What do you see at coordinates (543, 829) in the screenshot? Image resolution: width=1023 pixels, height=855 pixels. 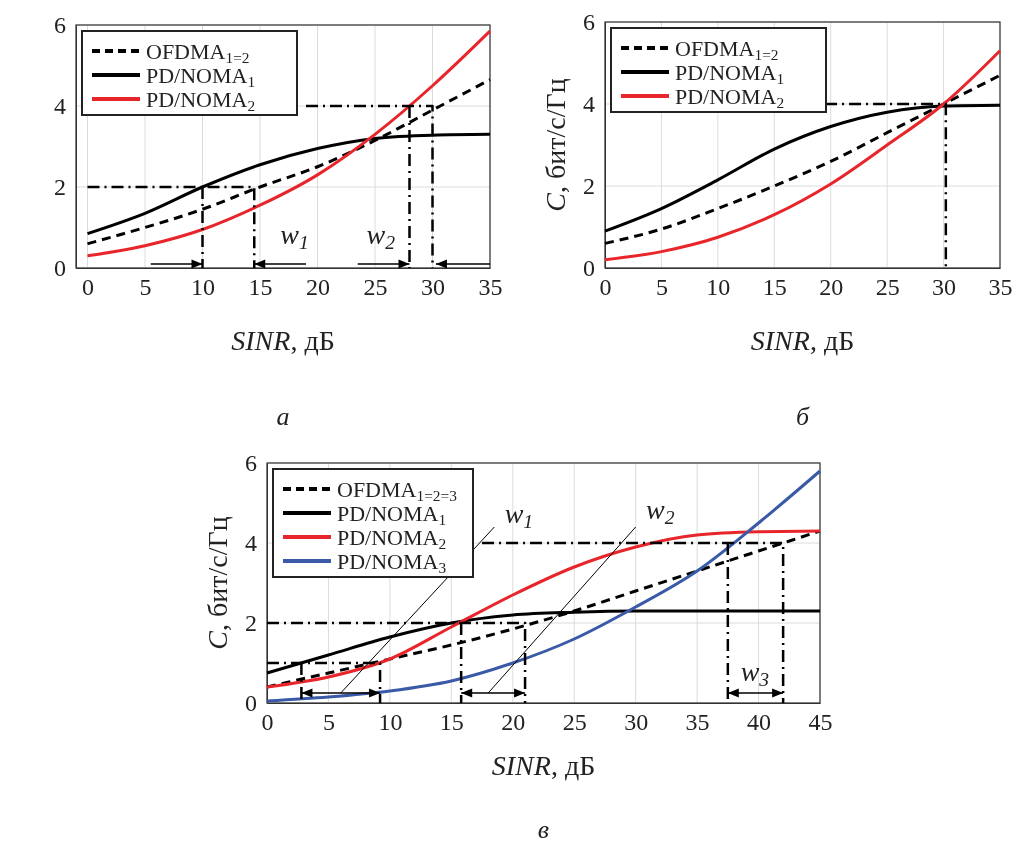 I see `text: в` at bounding box center [543, 829].